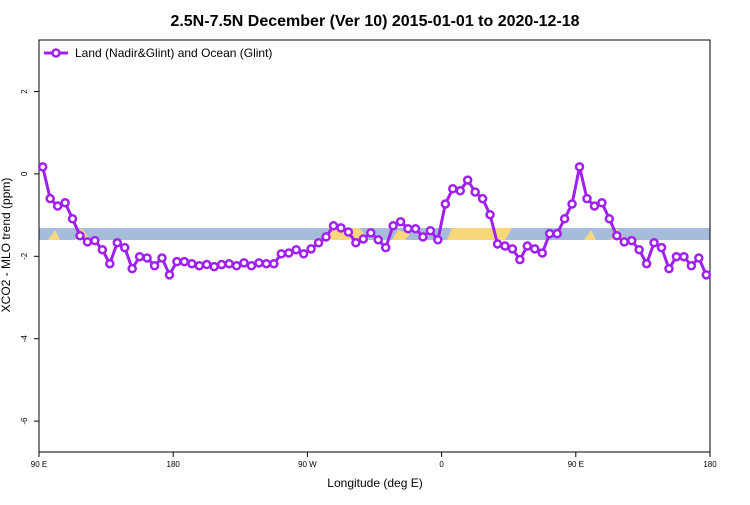 The image size is (750, 505). Describe the element at coordinates (479, 234) in the screenshot. I see `land-shape` at that location.